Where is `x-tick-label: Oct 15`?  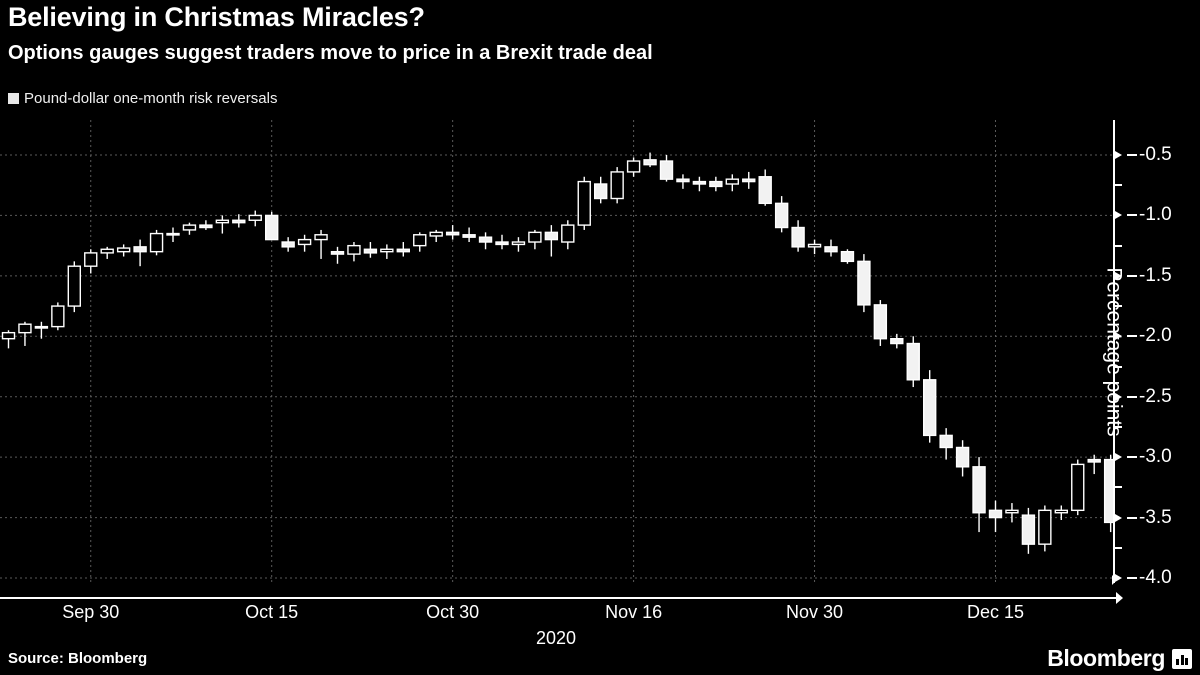
x-tick-label: Oct 15 is located at coordinates (272, 612).